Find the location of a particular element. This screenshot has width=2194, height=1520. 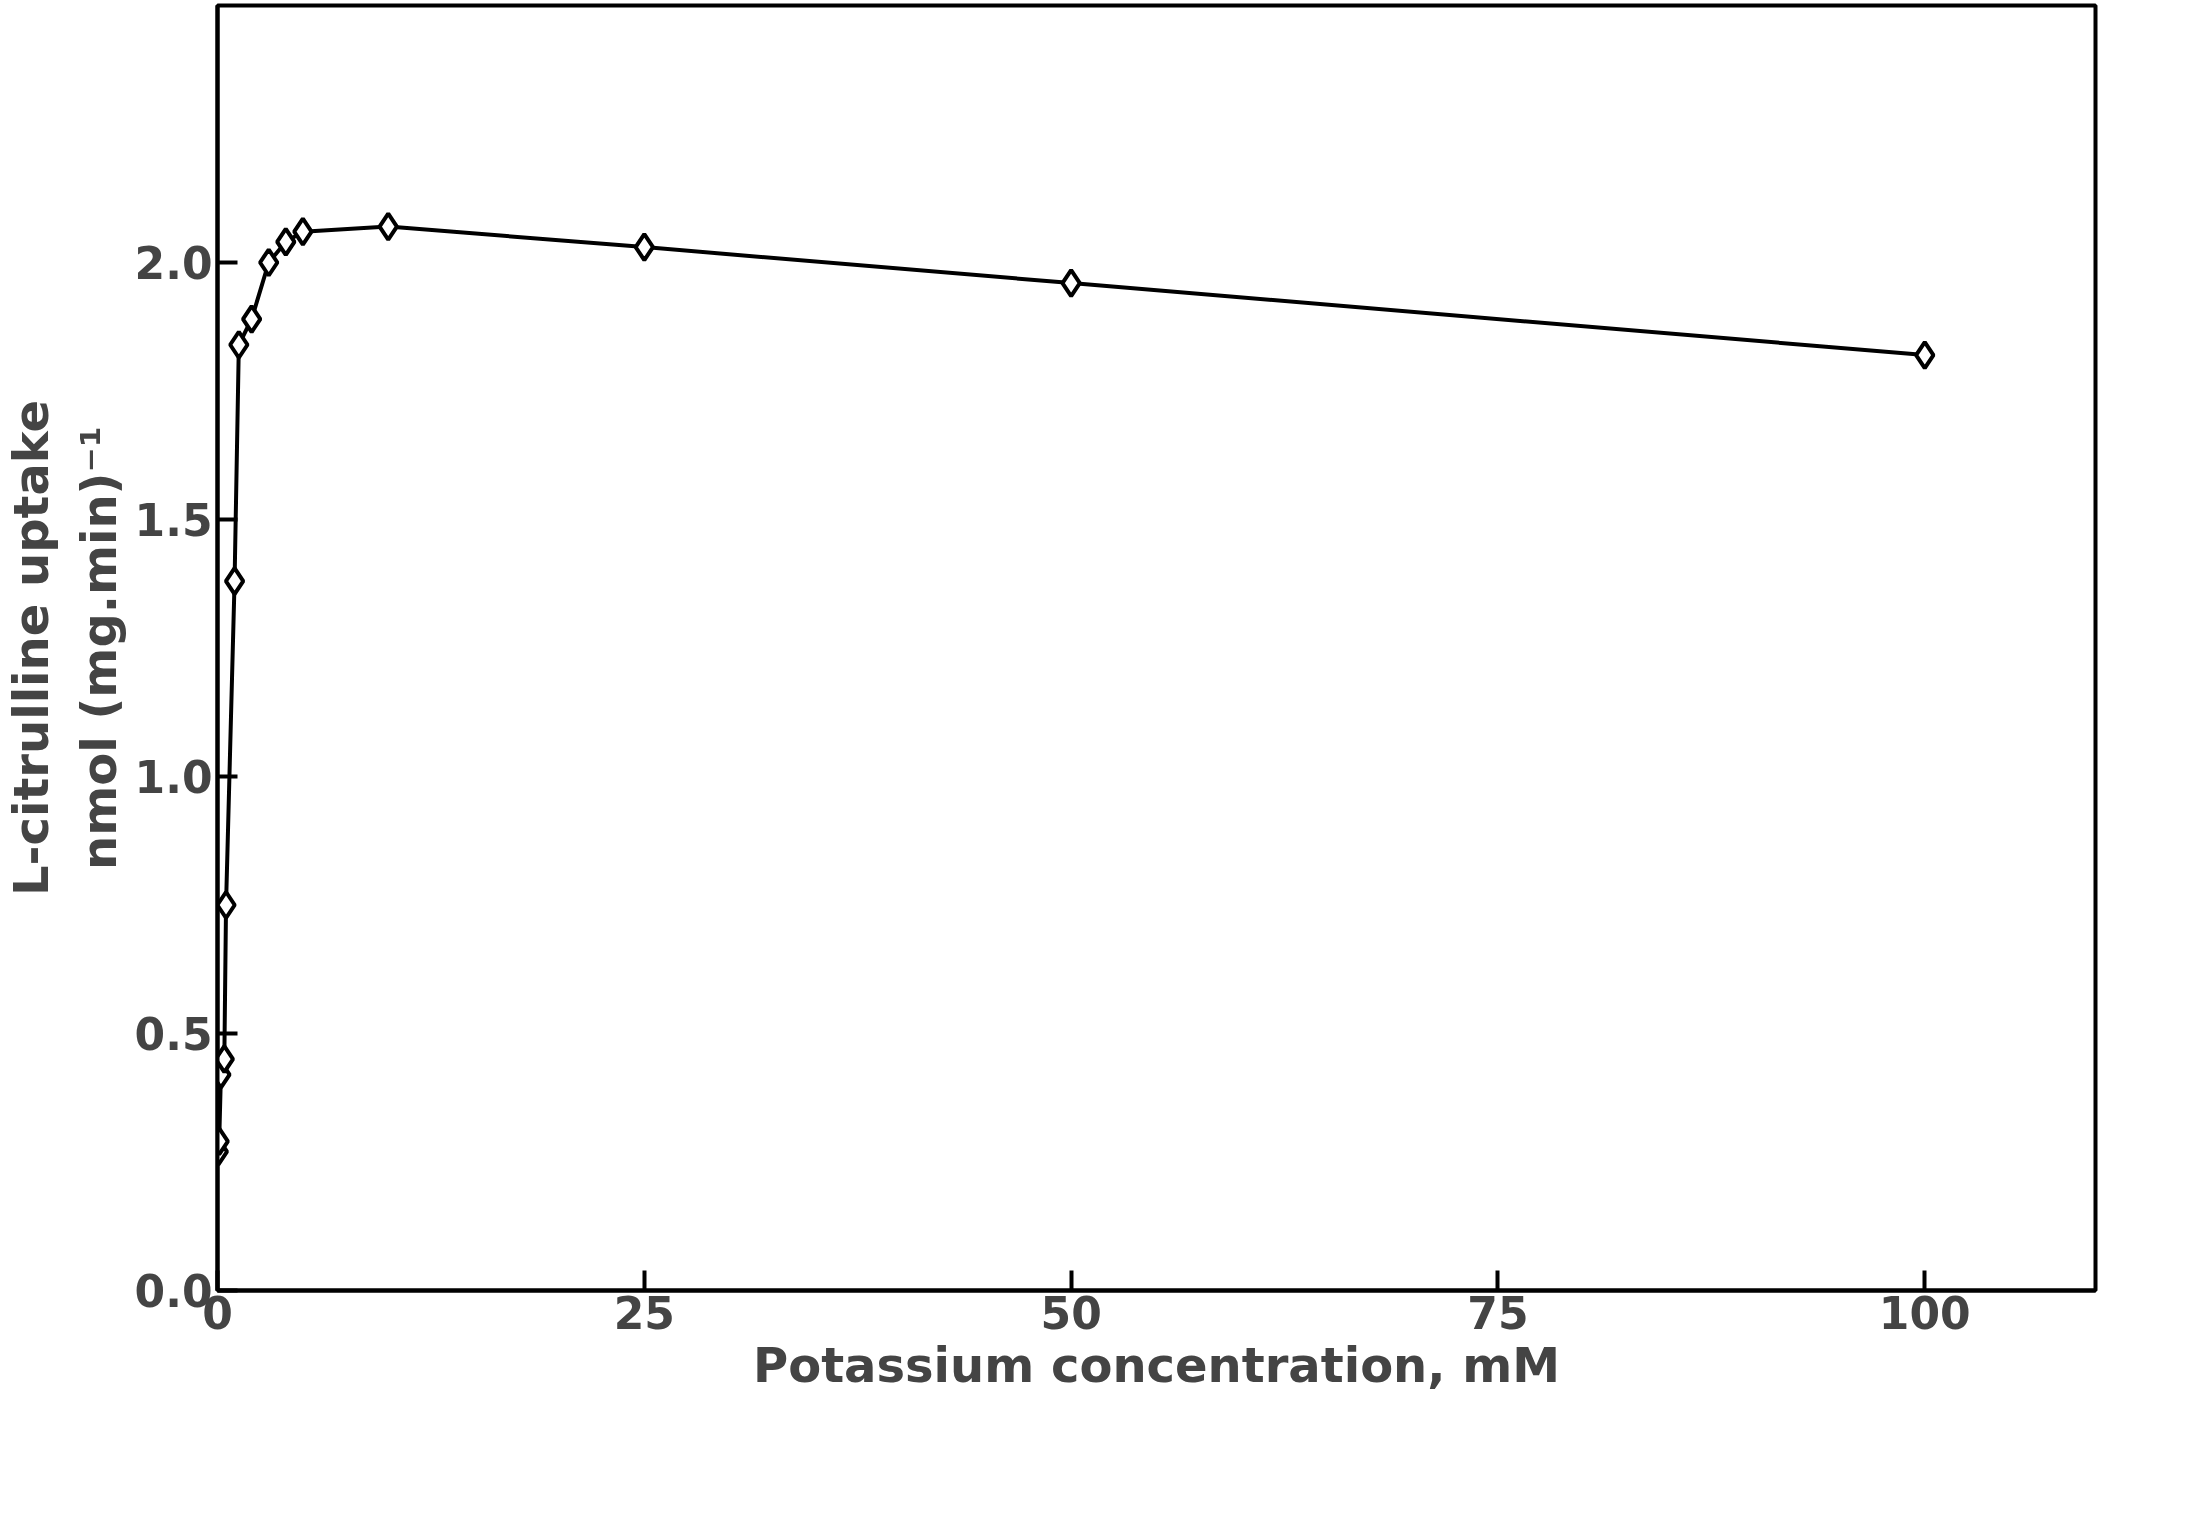

y-tick-label: 0.5 is located at coordinates (173, 1034).